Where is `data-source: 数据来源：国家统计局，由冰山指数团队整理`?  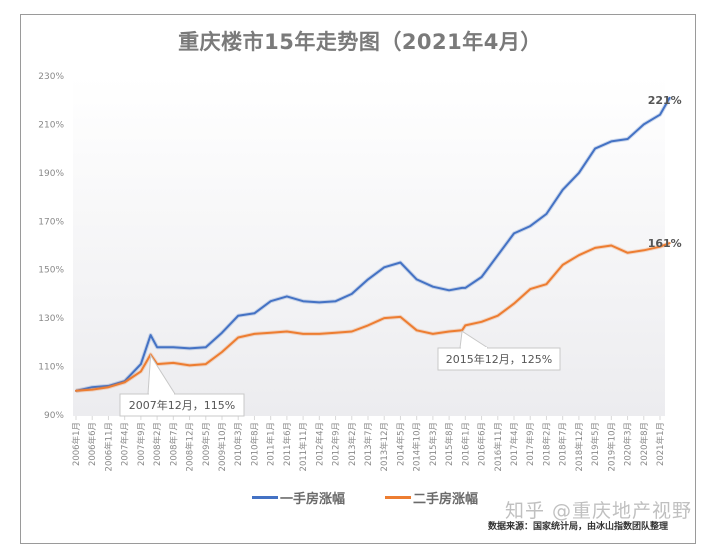 data-source: 数据来源：国家统计局，由冰山指数团队整理 is located at coordinates (578, 527).